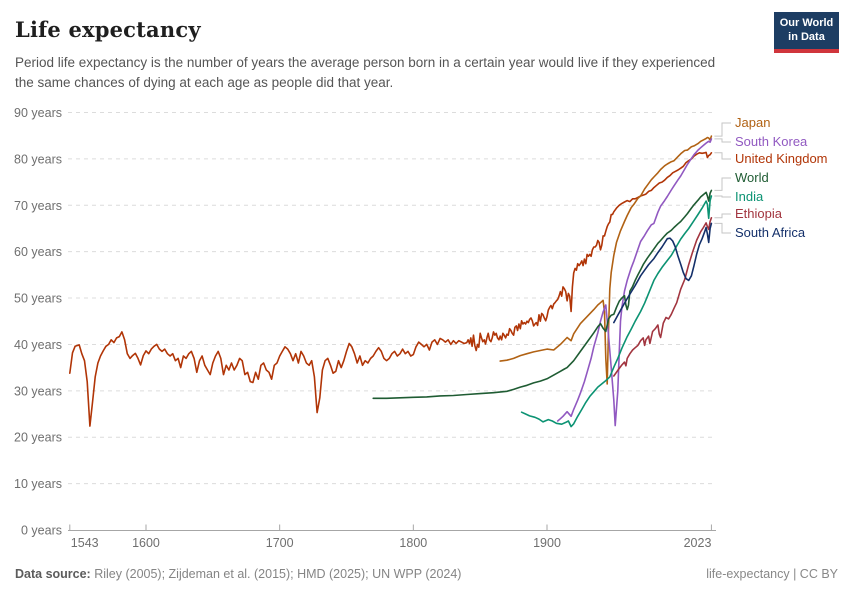 Image resolution: width=850 pixels, height=600 pixels. Describe the element at coordinates (753, 122) in the screenshot. I see `legend-item-japan: Japan` at that location.